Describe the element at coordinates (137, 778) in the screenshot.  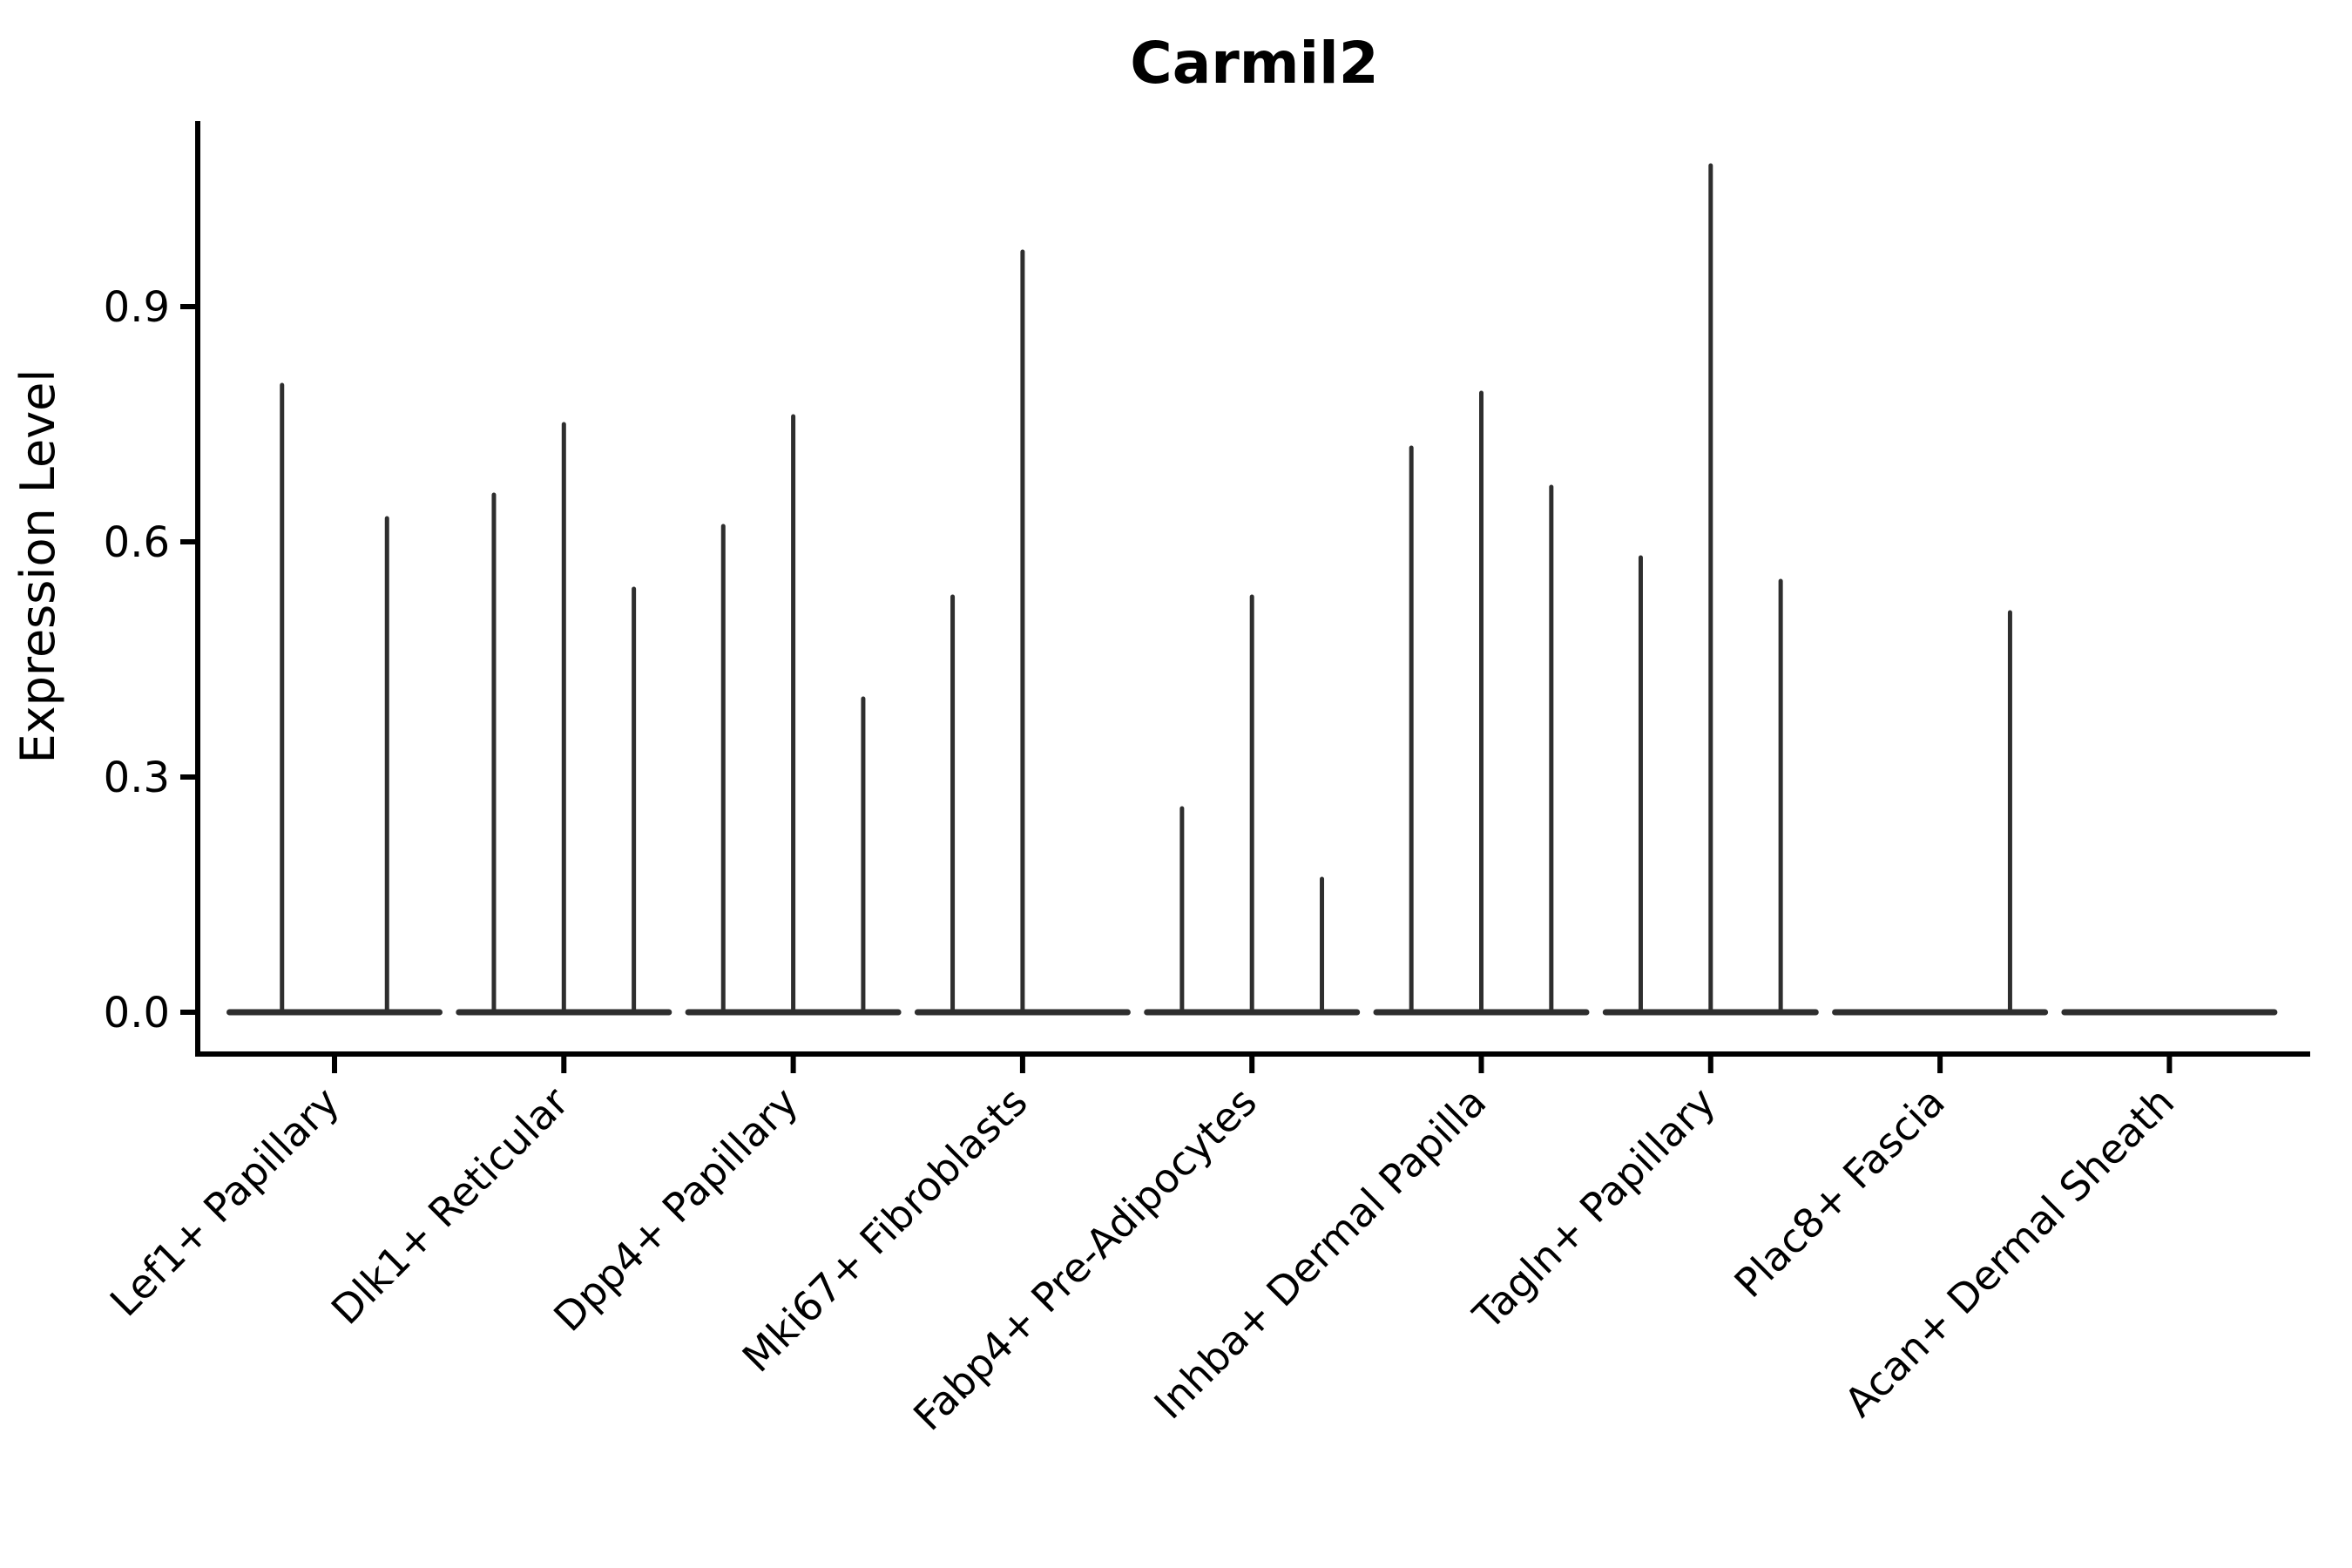
I see `y-tick-label: 0.3` at that location.